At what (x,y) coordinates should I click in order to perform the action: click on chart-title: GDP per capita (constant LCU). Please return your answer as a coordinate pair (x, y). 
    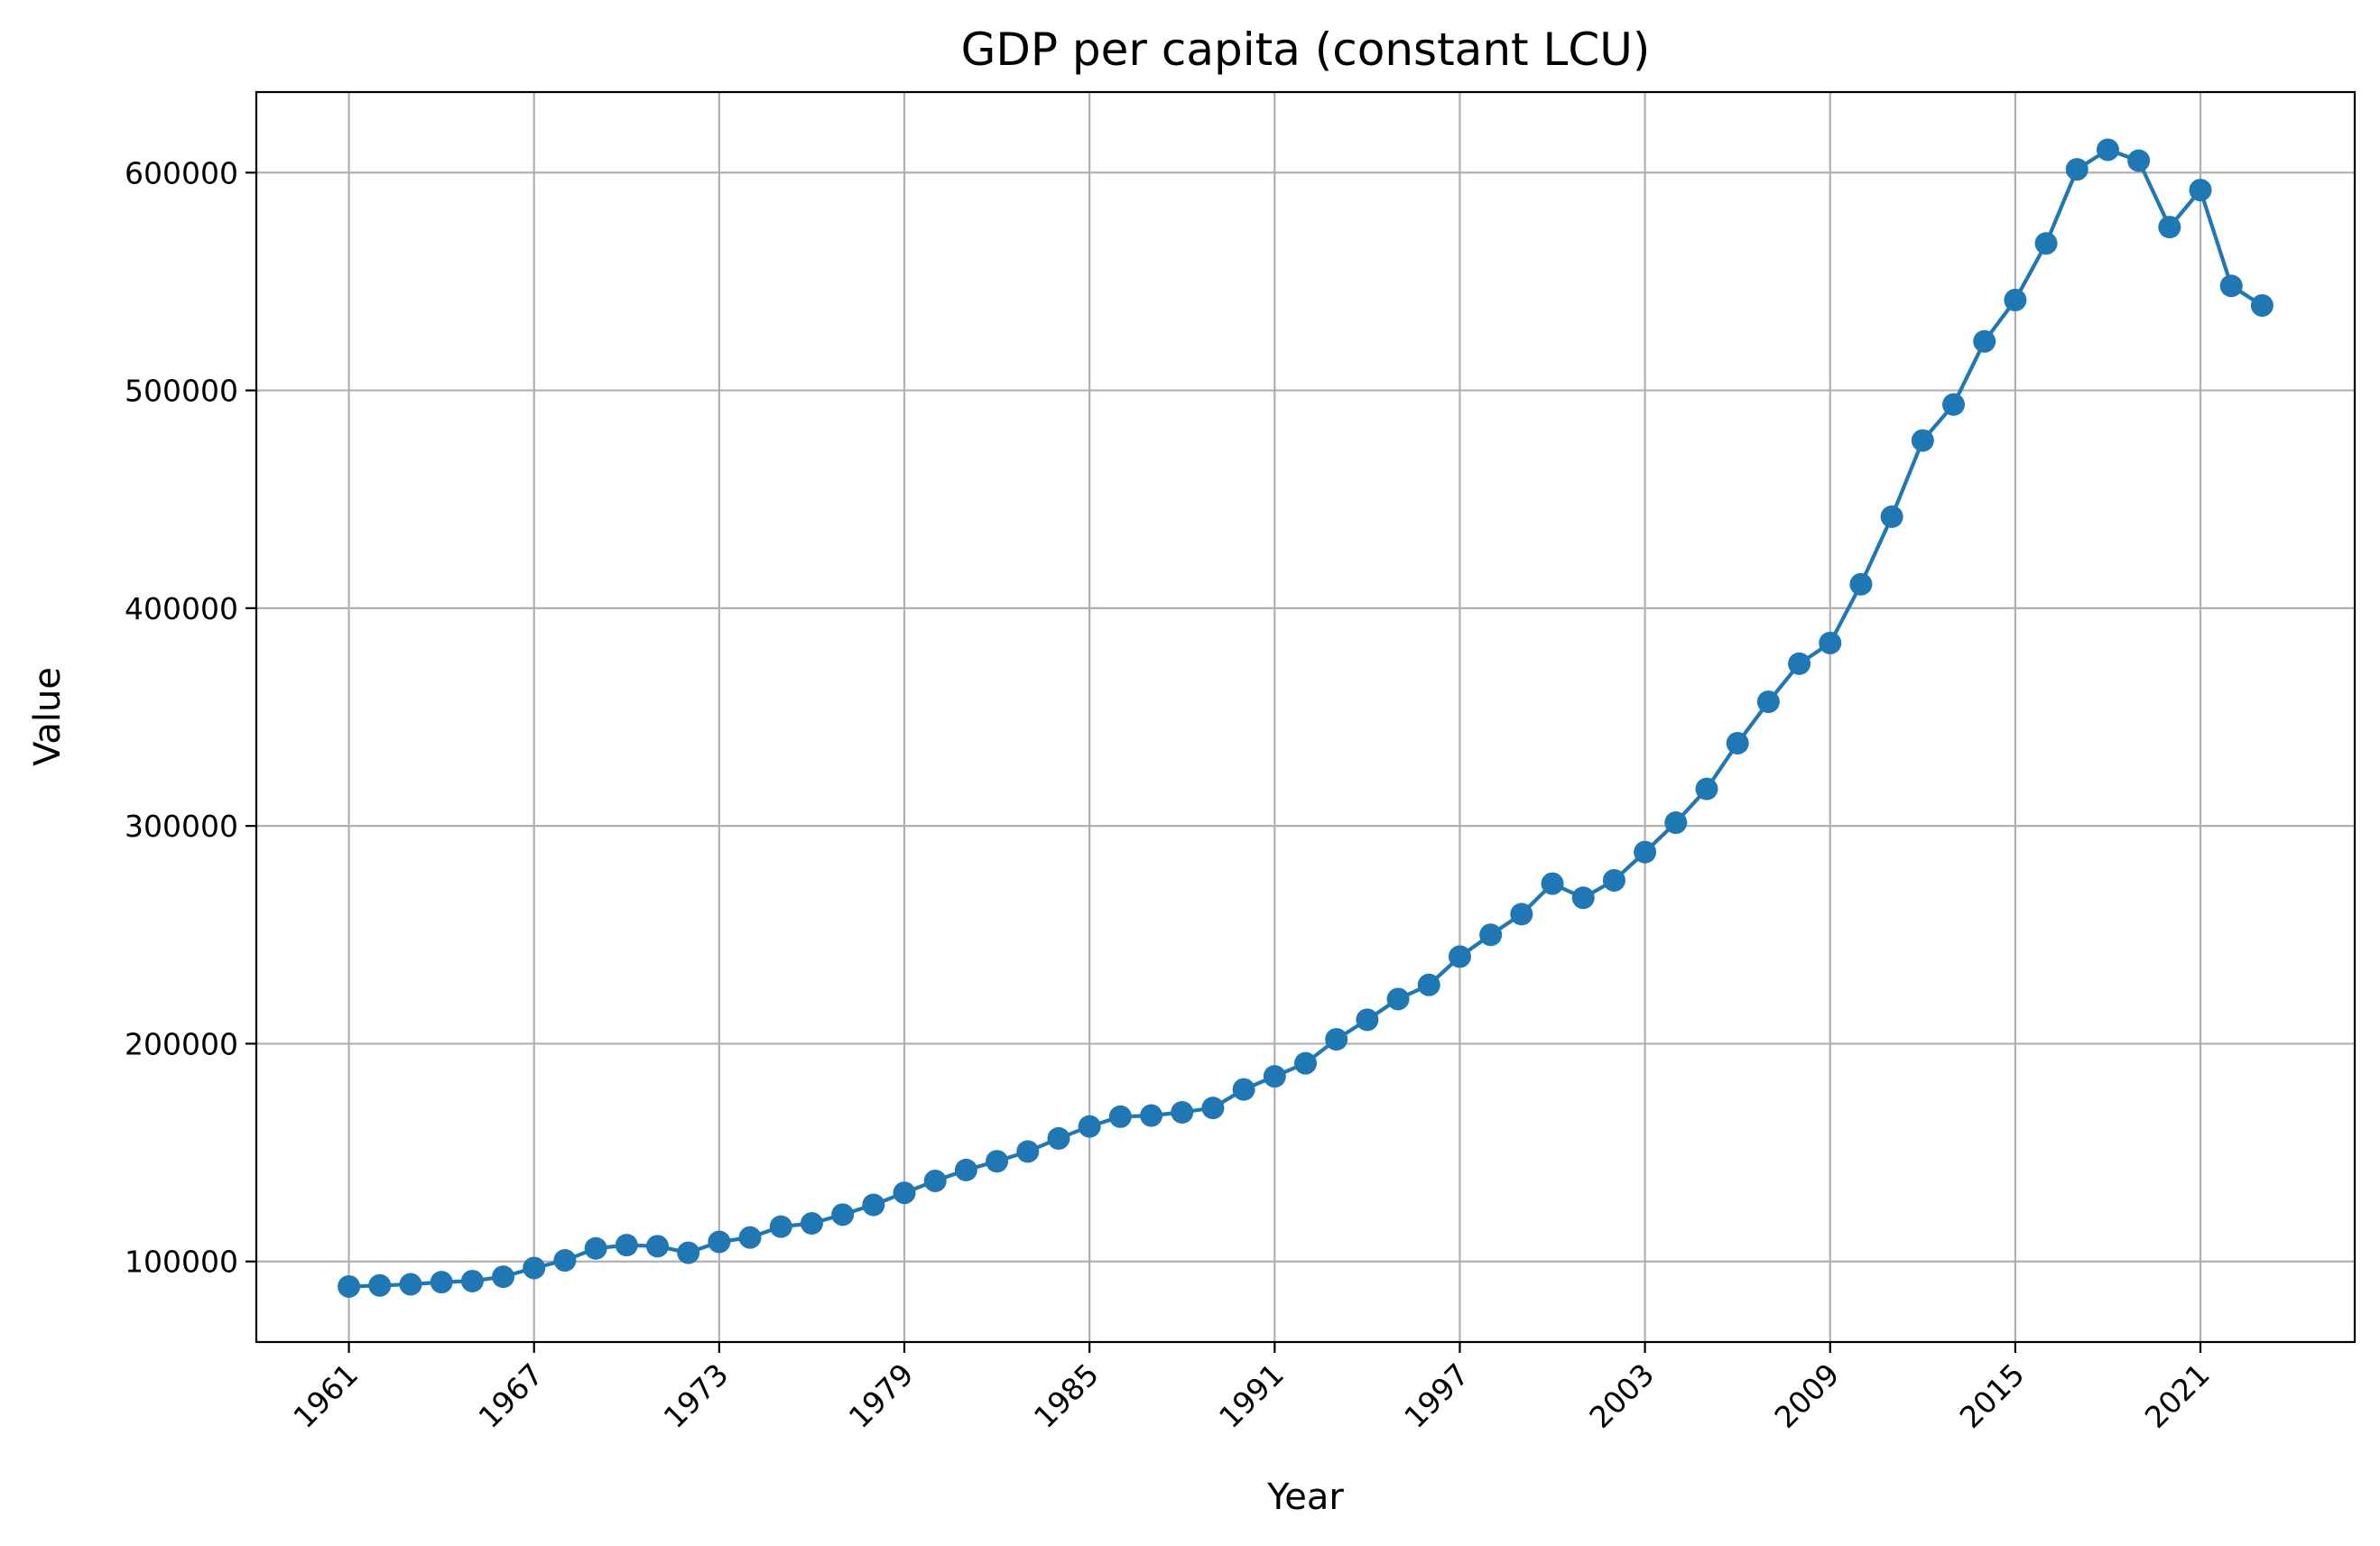
    Looking at the image, I should click on (1306, 50).